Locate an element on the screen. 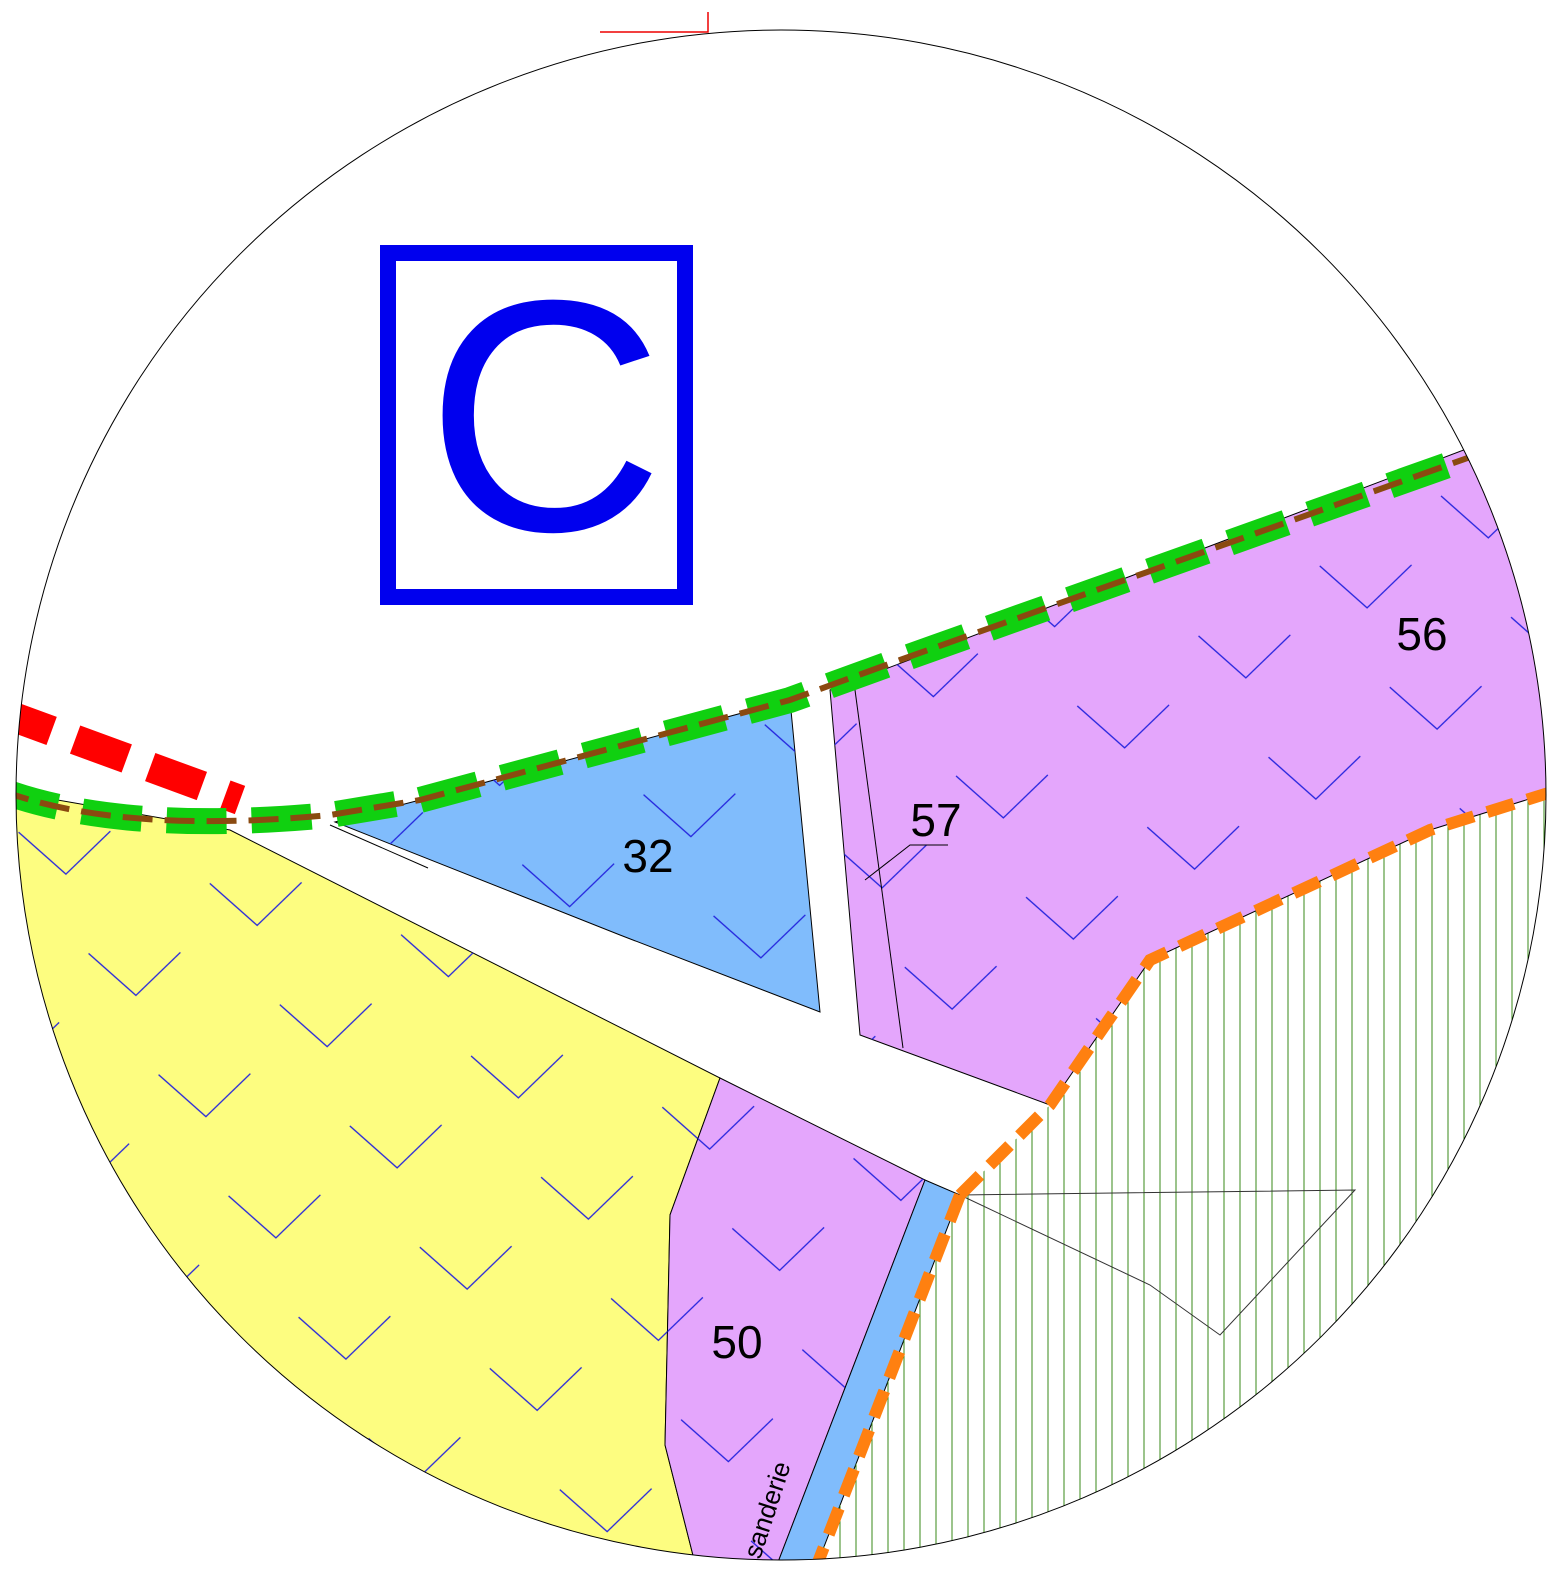 Image resolution: width=1558 pixels, height=1583 pixels. parcel-50-hatch is located at coordinates (795, 1319).